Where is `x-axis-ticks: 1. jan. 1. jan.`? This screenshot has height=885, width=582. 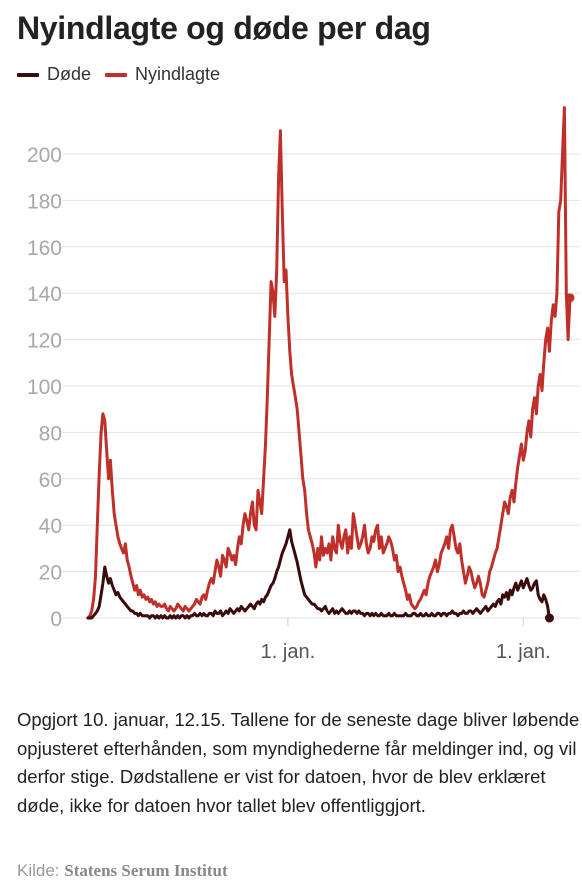
x-axis-ticks: 1. jan. 1. jan. is located at coordinates (406, 640).